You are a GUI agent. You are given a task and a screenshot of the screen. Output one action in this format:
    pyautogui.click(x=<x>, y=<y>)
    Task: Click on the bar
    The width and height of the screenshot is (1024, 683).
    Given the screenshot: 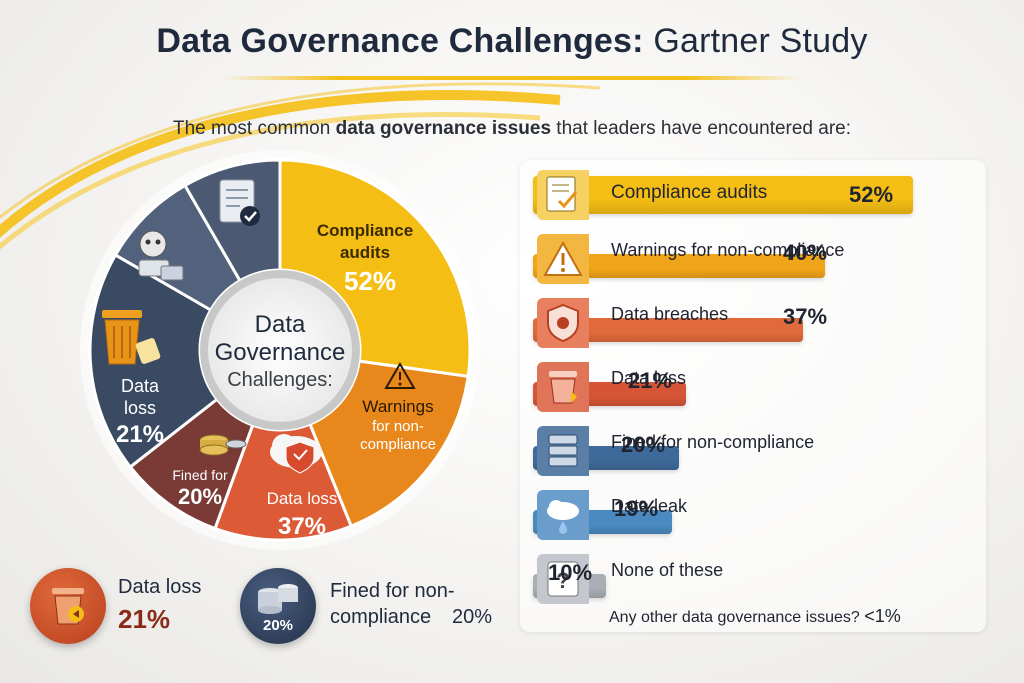 What is the action you would take?
    pyautogui.click(x=723, y=195)
    